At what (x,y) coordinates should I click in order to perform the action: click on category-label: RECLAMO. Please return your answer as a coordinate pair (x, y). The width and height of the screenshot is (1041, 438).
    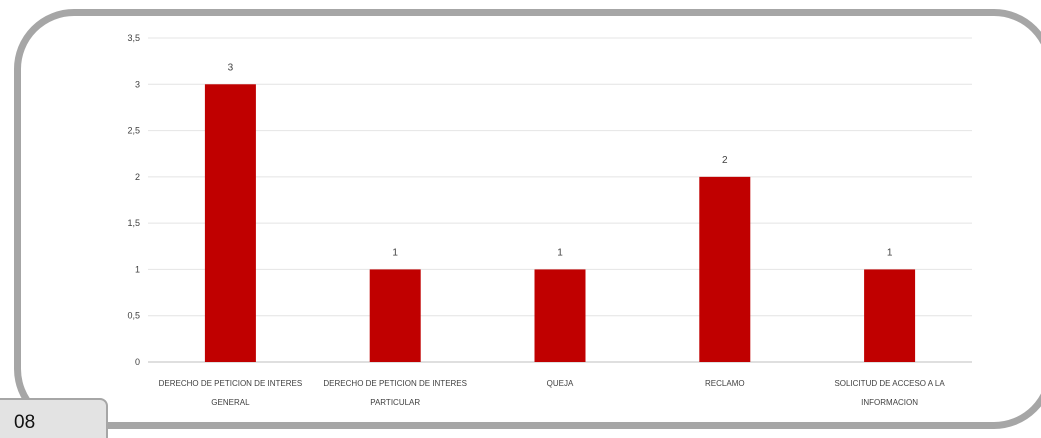
    Looking at the image, I should click on (725, 383).